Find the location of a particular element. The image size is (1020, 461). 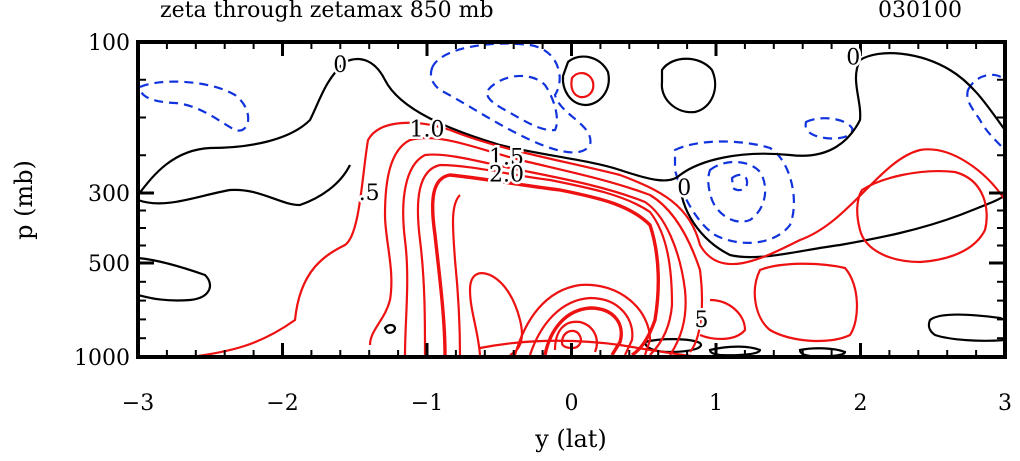

chart-code: 030100 is located at coordinates (920, 11).